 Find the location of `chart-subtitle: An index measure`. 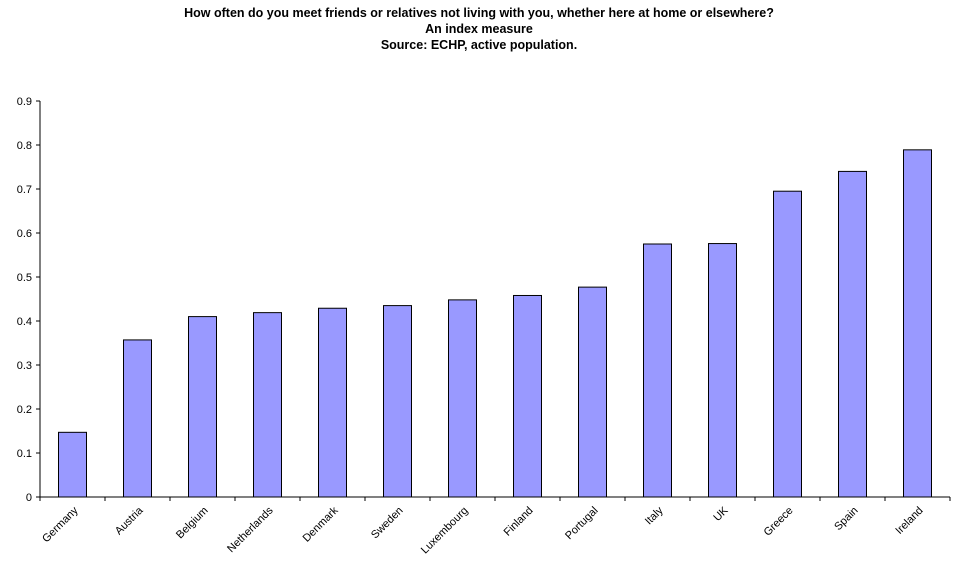

chart-subtitle: An index measure is located at coordinates (479, 29).